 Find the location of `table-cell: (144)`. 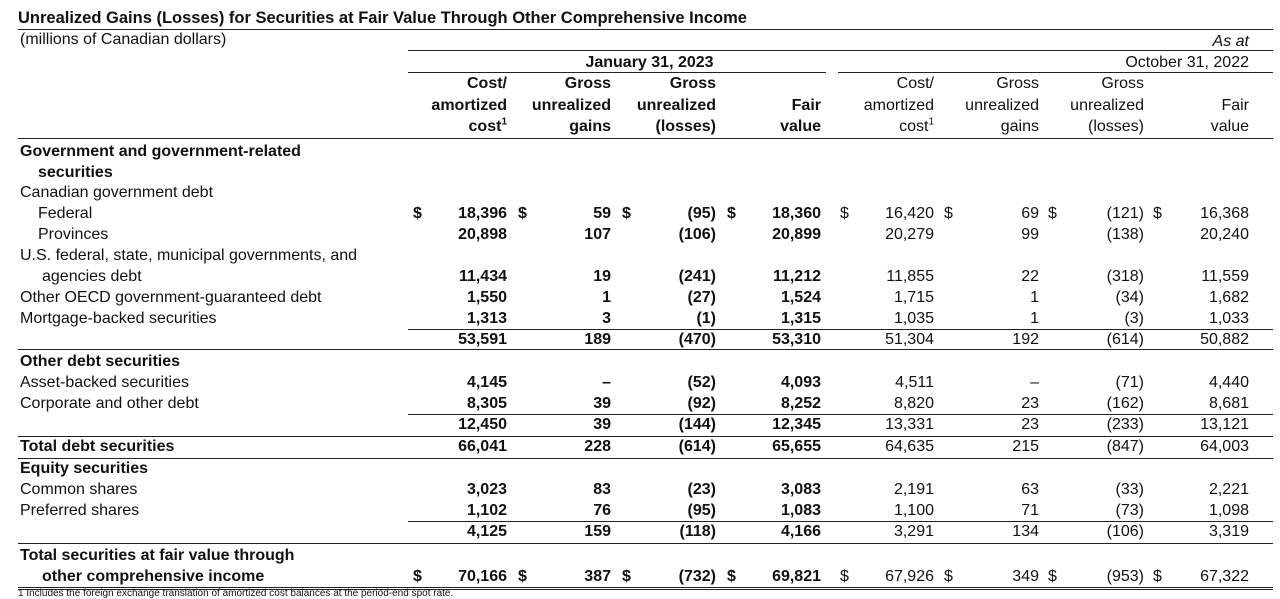

table-cell: (144) is located at coordinates (697, 424).